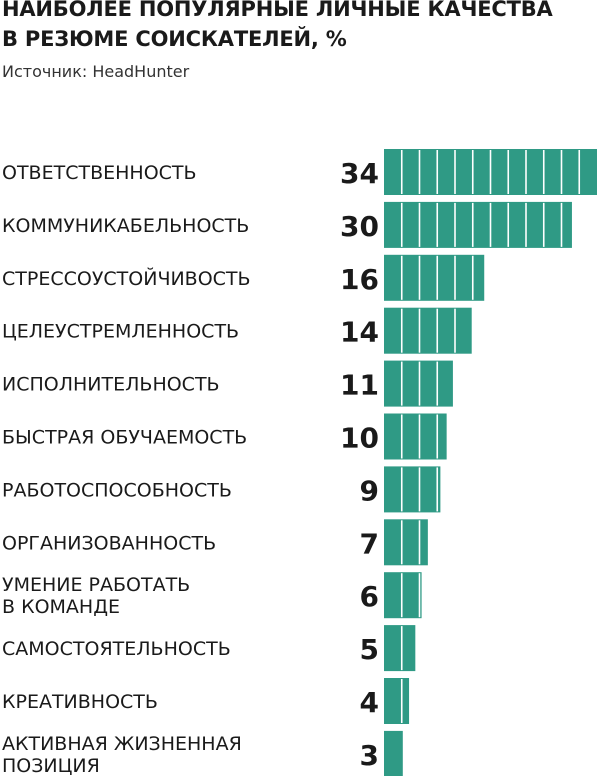 The image size is (600, 776). Describe the element at coordinates (126, 278) in the screenshot. I see `category-label: СТРЕССОУСТОЙЧИВОСТЬ` at that location.